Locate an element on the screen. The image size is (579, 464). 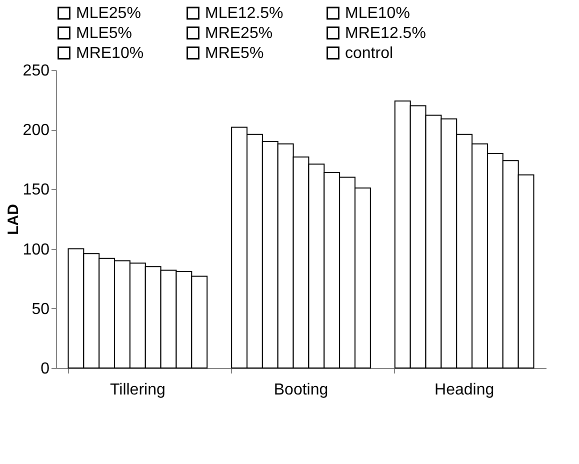
legend-label: MLE5% is located at coordinates (104, 33).